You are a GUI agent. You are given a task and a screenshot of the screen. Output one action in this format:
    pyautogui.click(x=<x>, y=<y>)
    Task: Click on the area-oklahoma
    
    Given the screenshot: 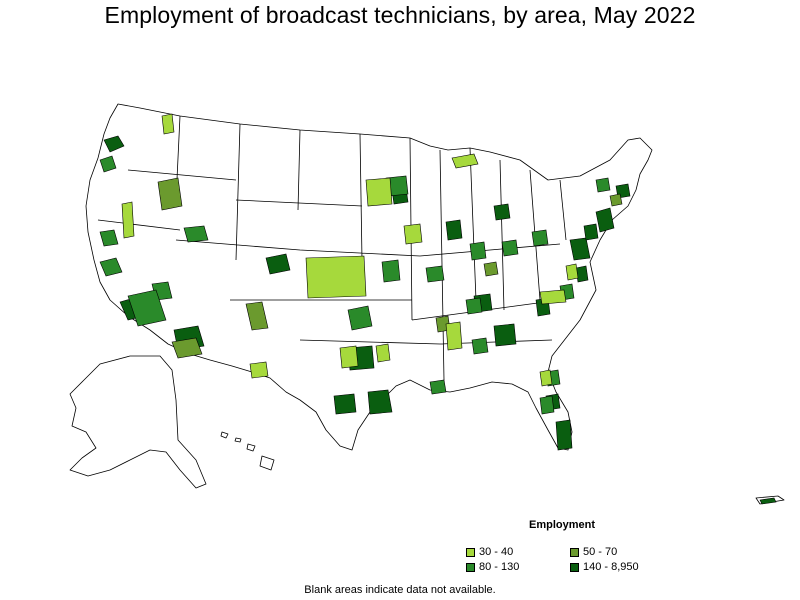 What is the action you would take?
    pyautogui.click(x=360, y=318)
    